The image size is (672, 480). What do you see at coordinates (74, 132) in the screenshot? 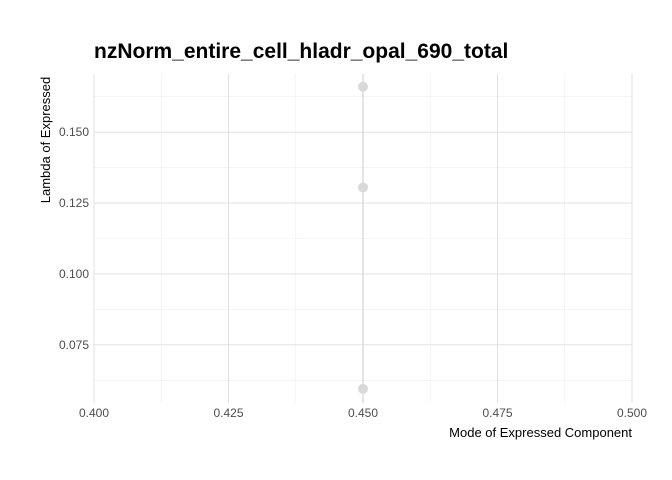
I see `y-tick-label: 0.150` at bounding box center [74, 132].